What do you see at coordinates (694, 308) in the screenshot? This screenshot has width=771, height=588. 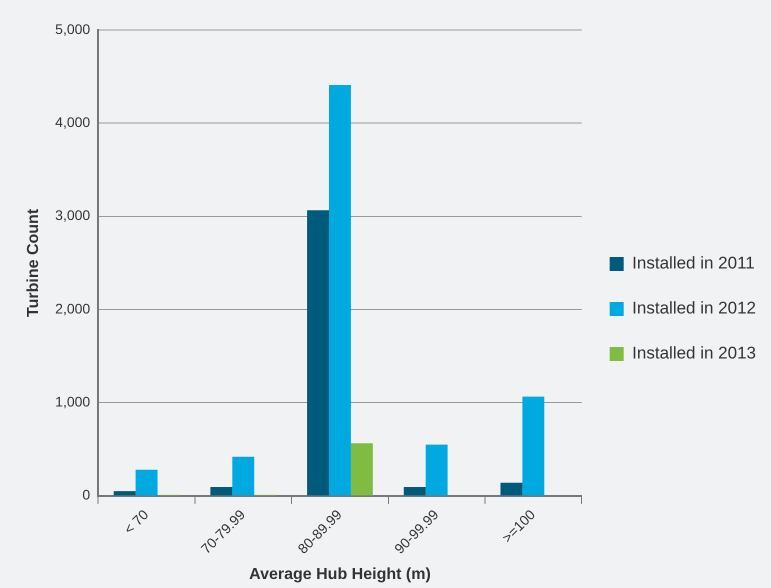 I see `legend-label: Installed in 2012` at bounding box center [694, 308].